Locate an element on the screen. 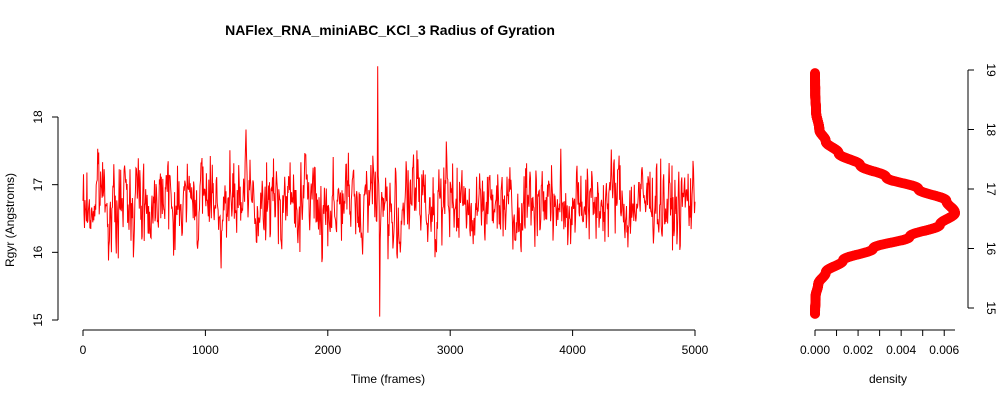 This screenshot has height=400, width=1000. x-ticks: 0 1000 2000 3000 4000 5000 is located at coordinates (394, 343).